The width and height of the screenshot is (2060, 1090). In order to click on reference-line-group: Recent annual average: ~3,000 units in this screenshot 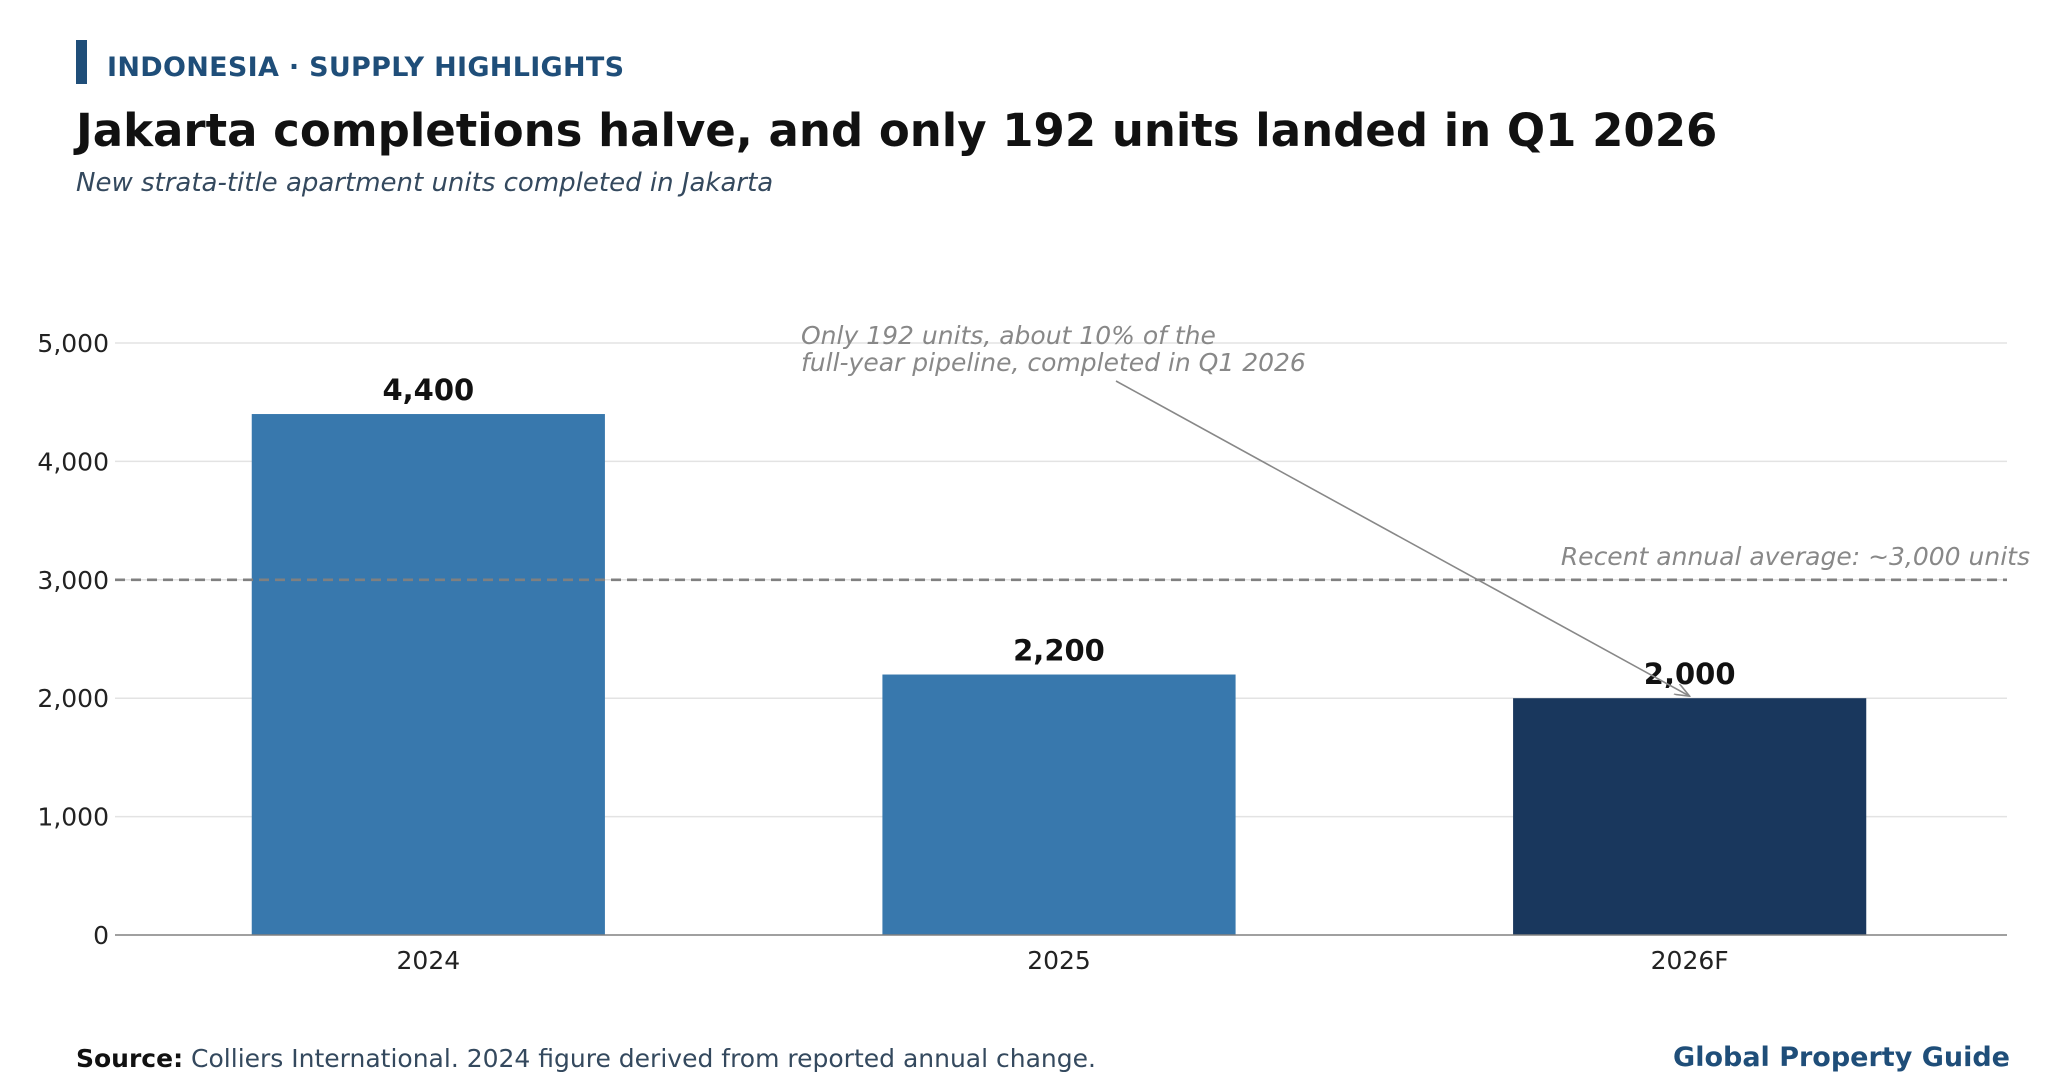, I will do `click(1072, 562)`.